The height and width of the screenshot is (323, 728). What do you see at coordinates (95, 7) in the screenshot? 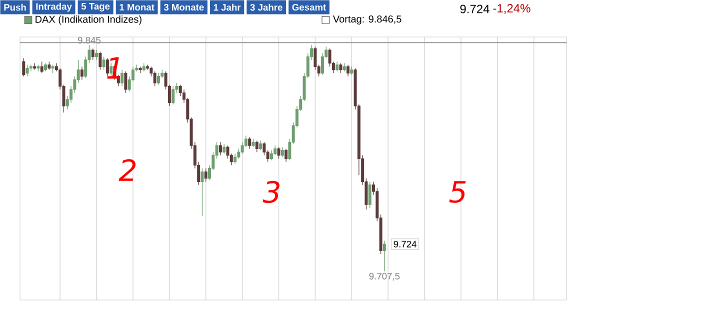
I see `text: 5 Tage` at bounding box center [95, 7].